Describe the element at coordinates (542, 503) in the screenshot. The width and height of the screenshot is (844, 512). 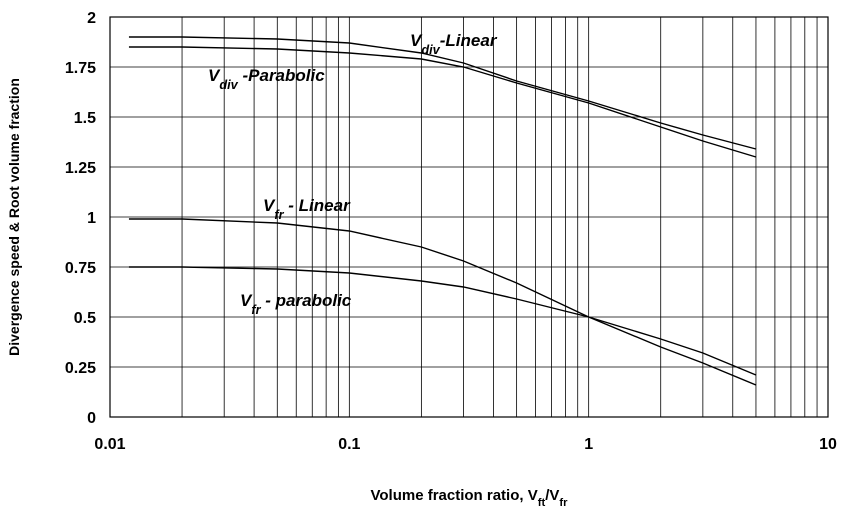
I see `text-part: ft` at that location.